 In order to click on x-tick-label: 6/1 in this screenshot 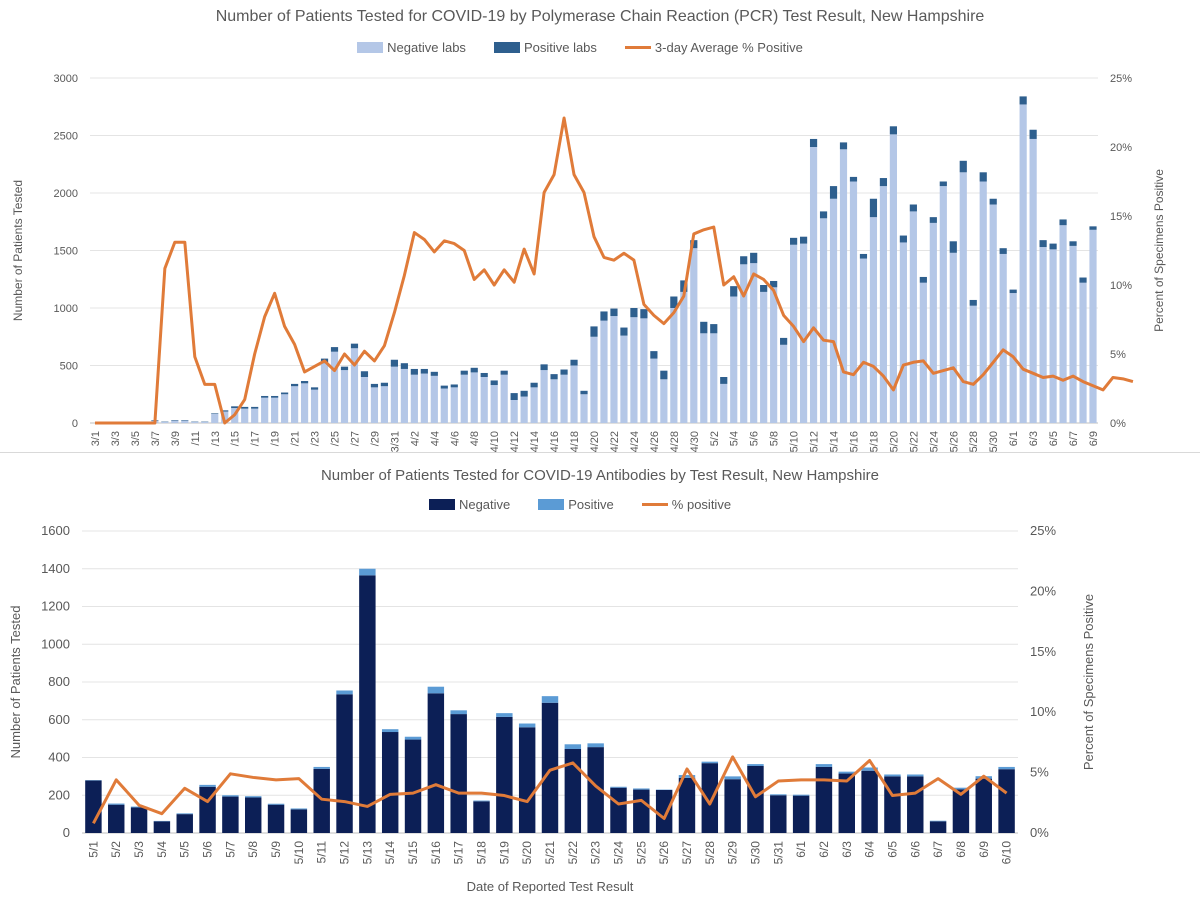, I will do `click(1014, 438)`.